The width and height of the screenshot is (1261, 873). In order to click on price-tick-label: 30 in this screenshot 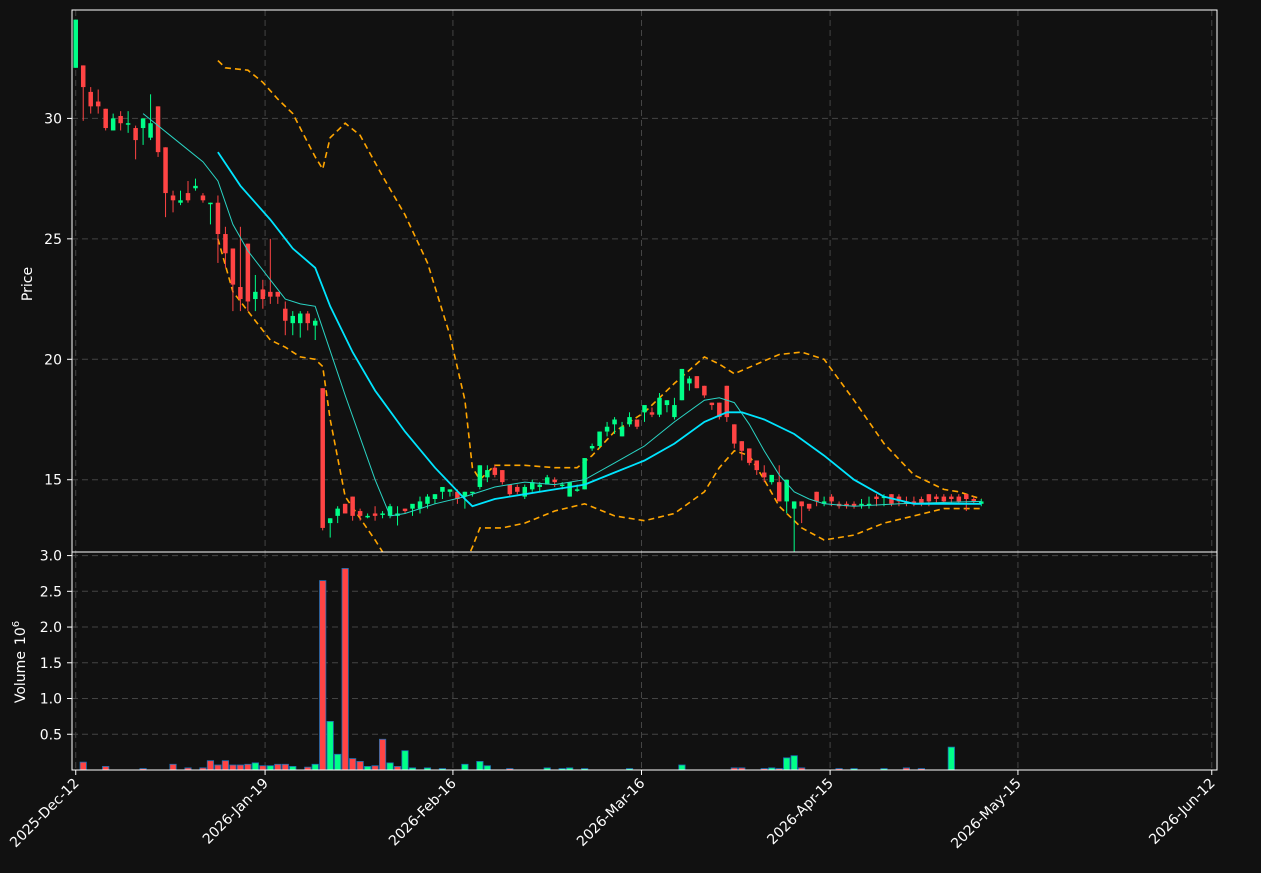, I will do `click(53, 119)`.